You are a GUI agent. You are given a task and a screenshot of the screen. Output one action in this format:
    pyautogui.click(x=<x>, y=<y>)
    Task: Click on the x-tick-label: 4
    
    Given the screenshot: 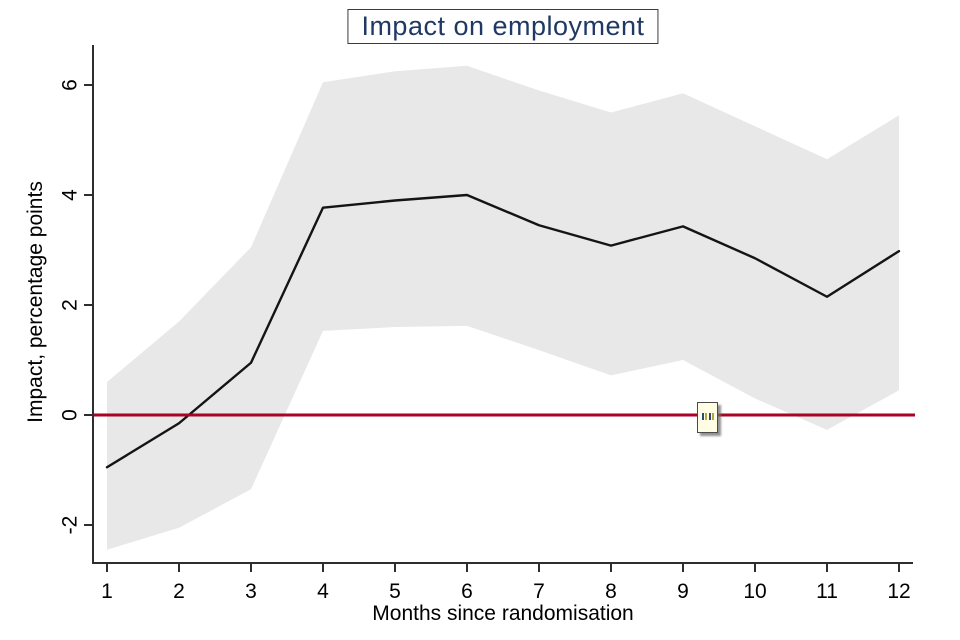 What is the action you would take?
    pyautogui.click(x=323, y=591)
    